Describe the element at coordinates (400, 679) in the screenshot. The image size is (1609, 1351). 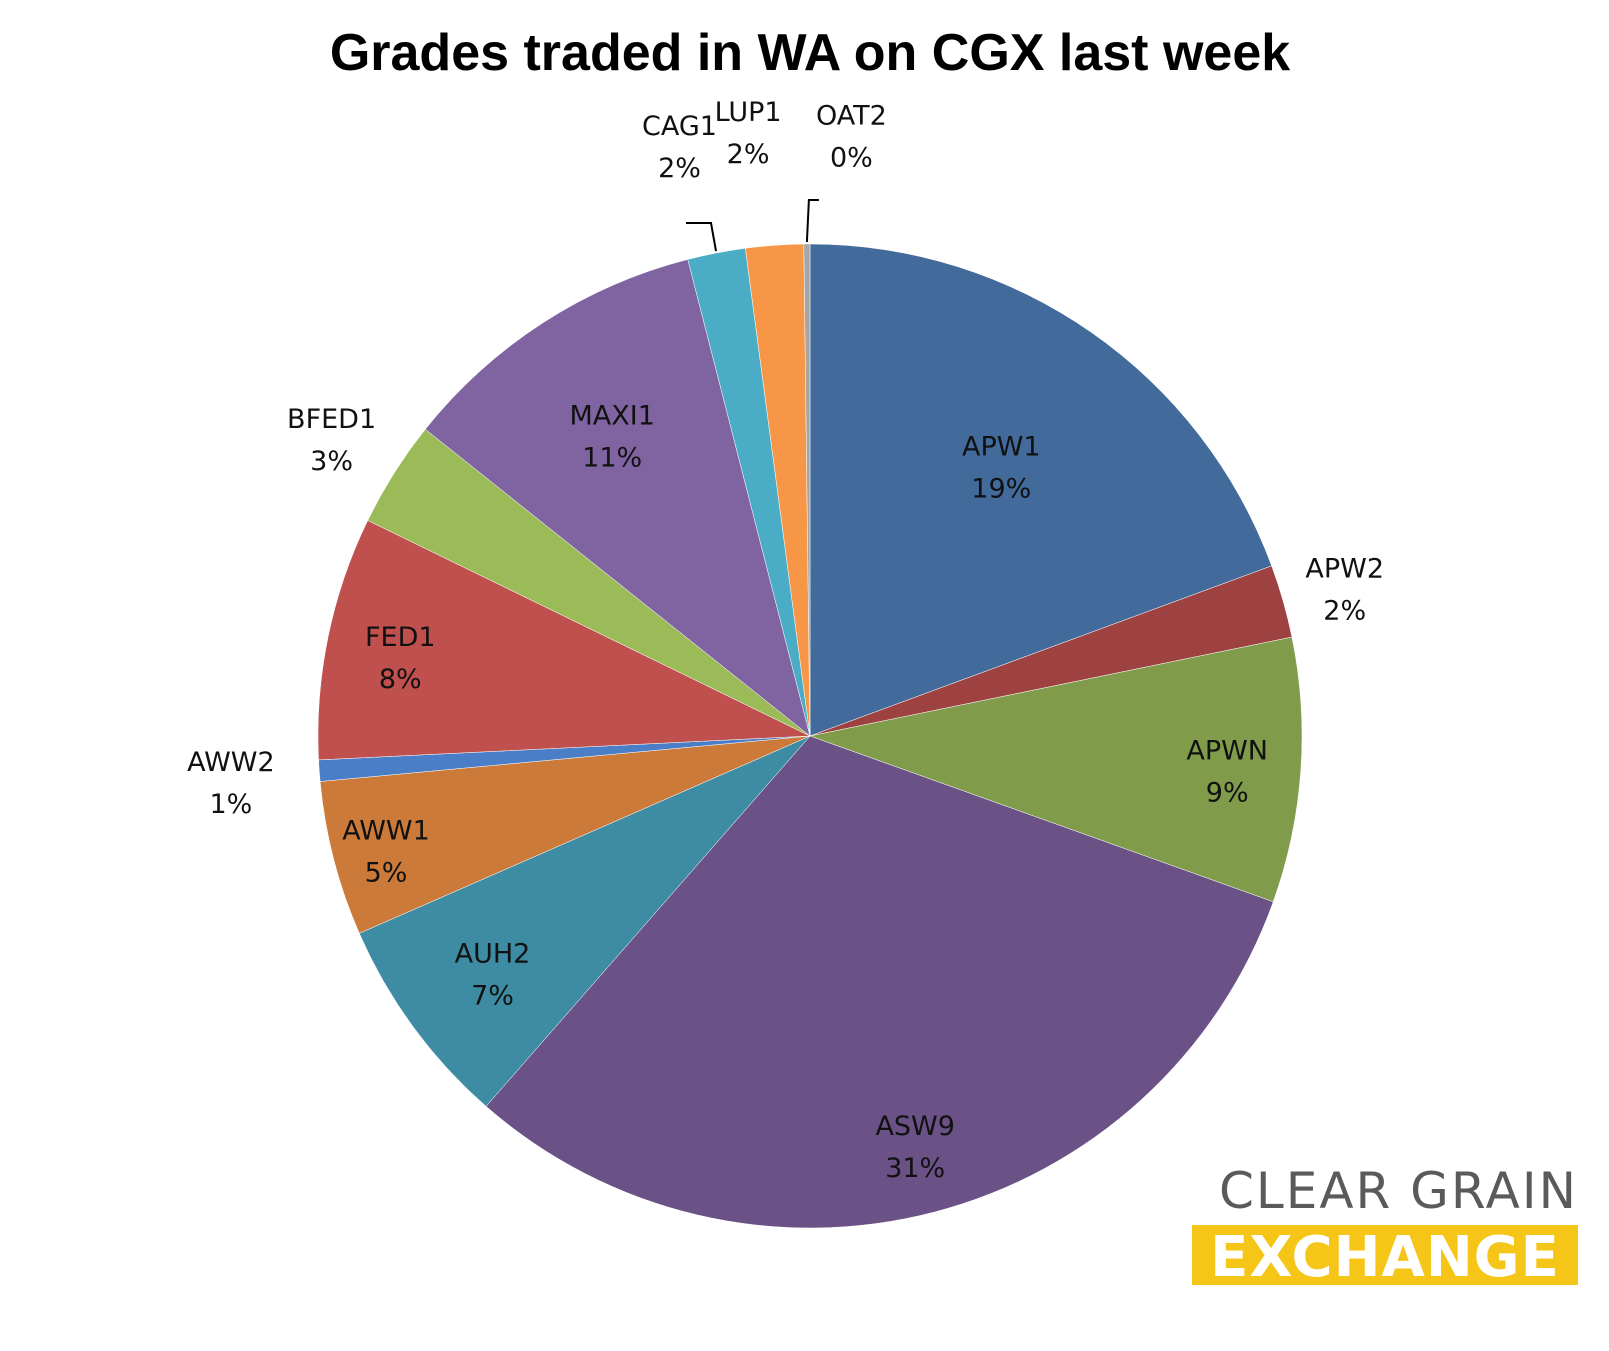
I see `slice-label-pct: 8%` at that location.